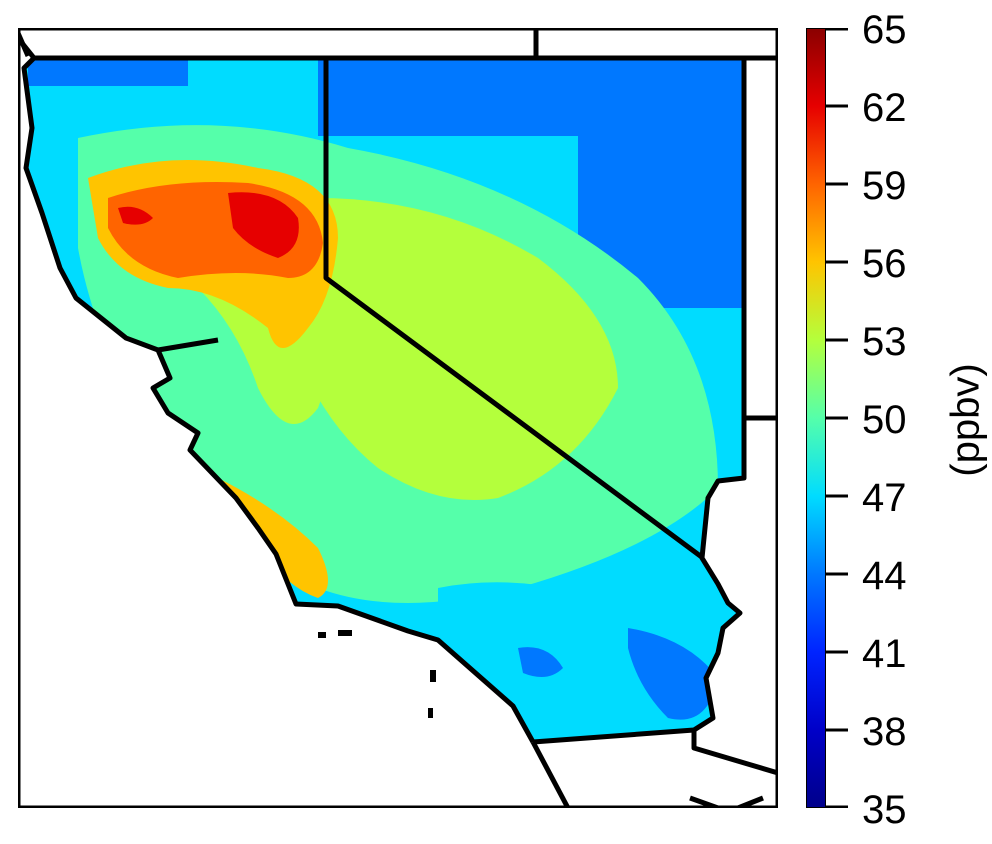 The height and width of the screenshot is (844, 992). What do you see at coordinates (884, 576) in the screenshot?
I see `colorbar-tick-label: 44` at bounding box center [884, 576].